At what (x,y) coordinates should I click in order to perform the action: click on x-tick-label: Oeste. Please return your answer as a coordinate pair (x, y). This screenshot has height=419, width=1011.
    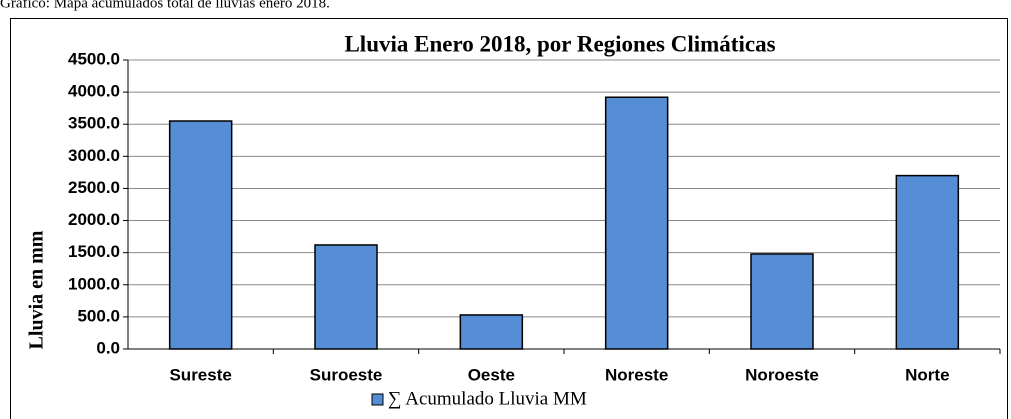
    Looking at the image, I should click on (491, 374).